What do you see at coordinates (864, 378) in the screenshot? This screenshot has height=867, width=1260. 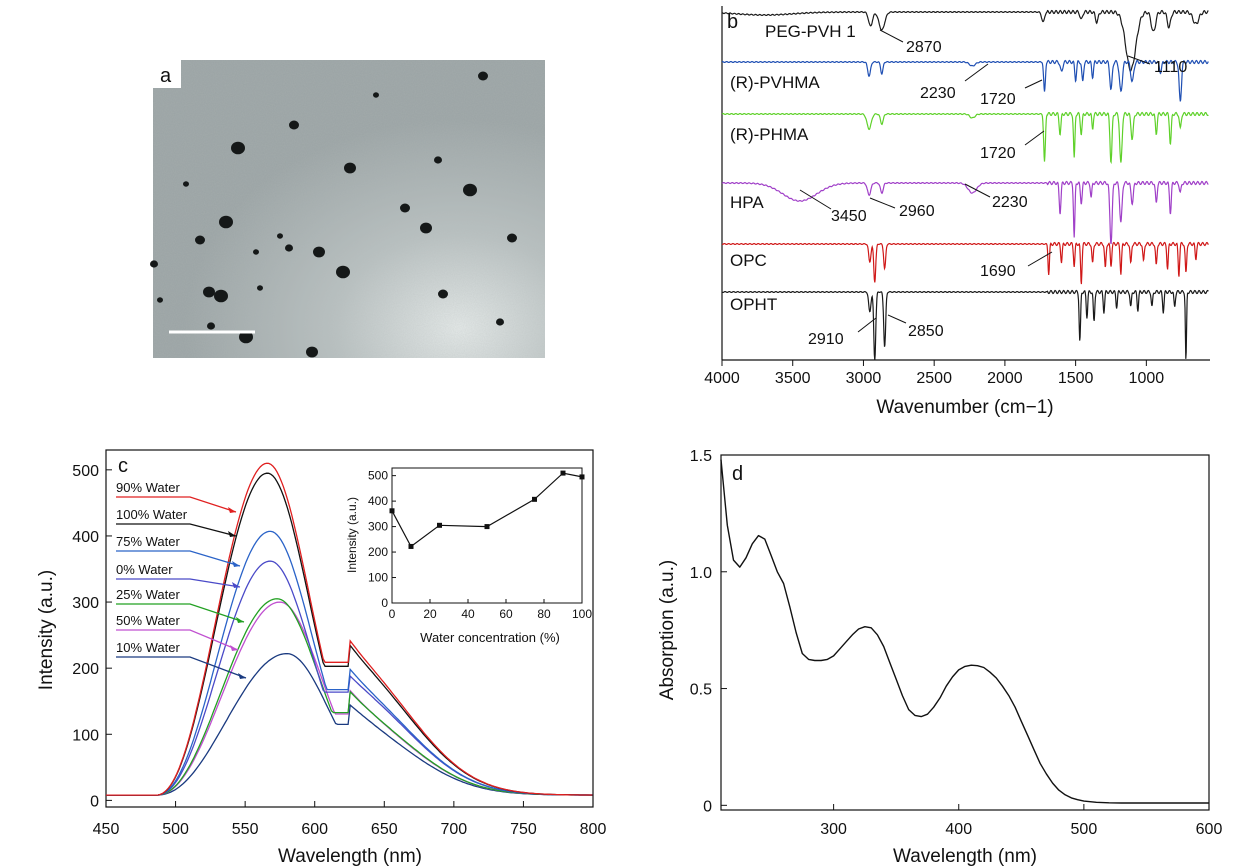 I see `panel-b-xtick-label: 3000` at bounding box center [864, 378].